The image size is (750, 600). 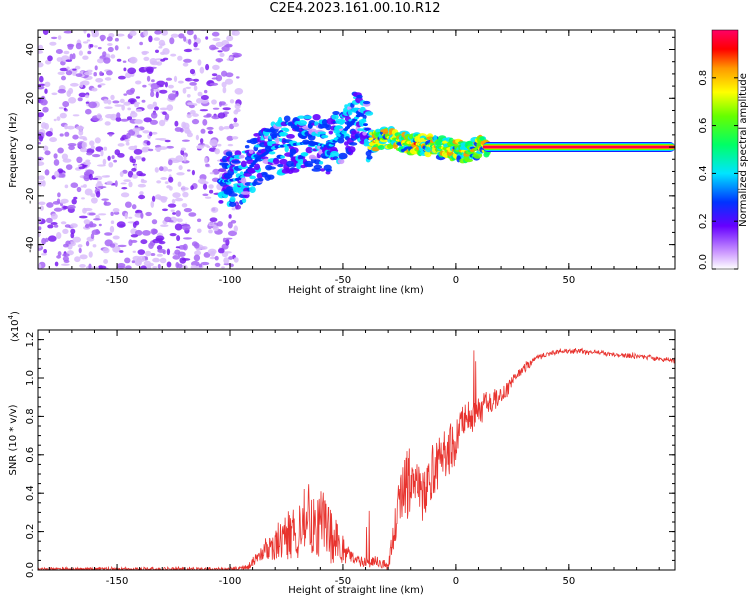 What do you see at coordinates (30, 244) in the screenshot?
I see `y-tick-label: -40` at bounding box center [30, 244].